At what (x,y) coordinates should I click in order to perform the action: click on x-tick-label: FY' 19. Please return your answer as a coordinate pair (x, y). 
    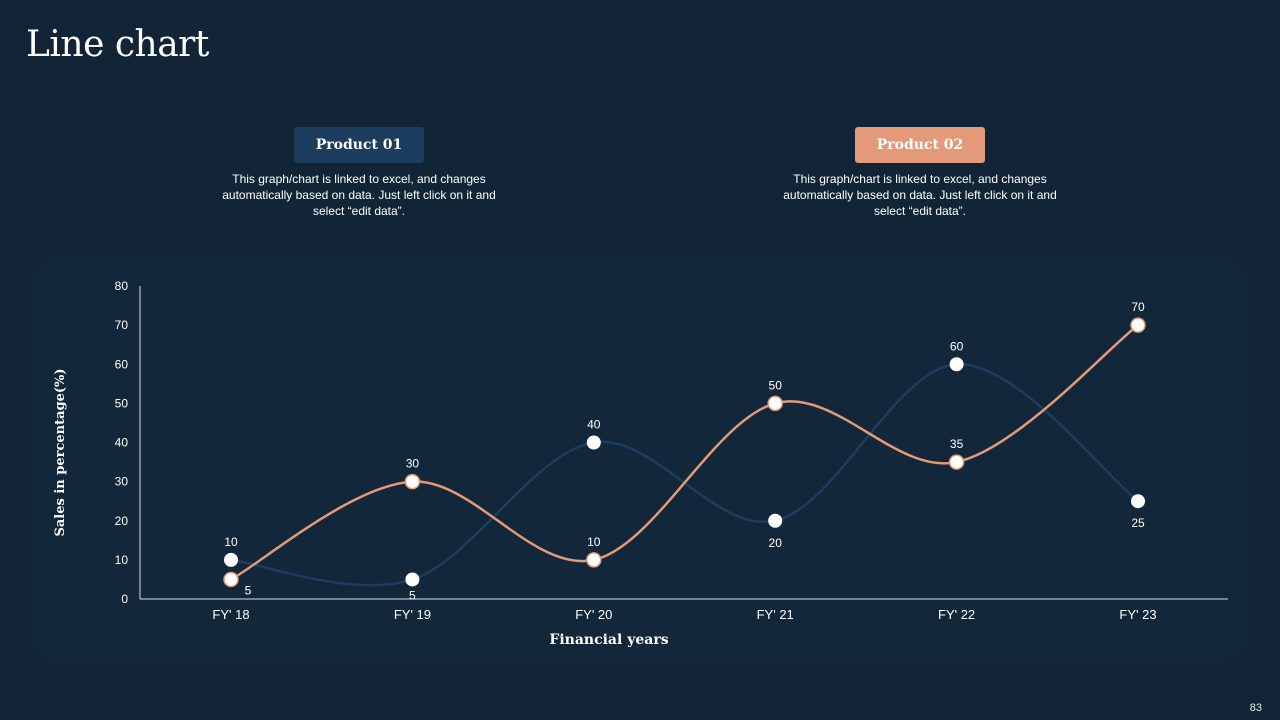
    Looking at the image, I should click on (412, 614).